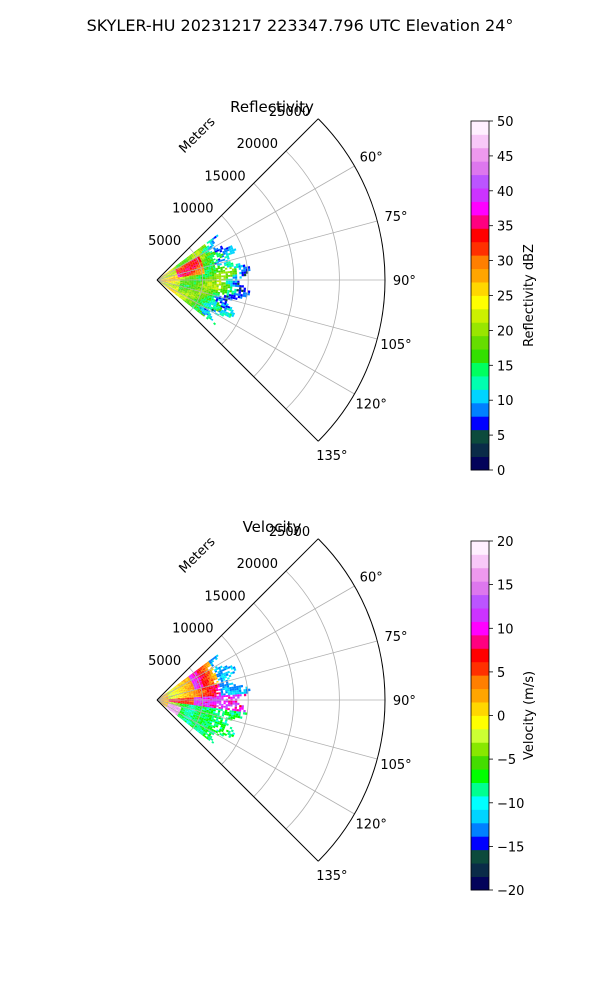 Image resolution: width=600 pixels, height=1000 pixels. What do you see at coordinates (510, 804) in the screenshot?
I see `colorbar-tick-label: −10` at bounding box center [510, 804].